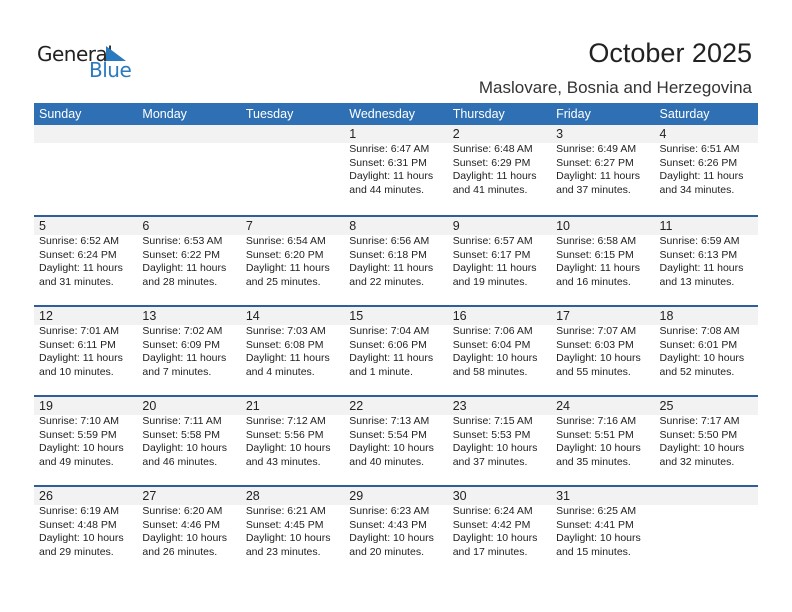  Describe the element at coordinates (181, 344) in the screenshot. I see `sunset-text: Sunset: 6:09 PM` at that location.